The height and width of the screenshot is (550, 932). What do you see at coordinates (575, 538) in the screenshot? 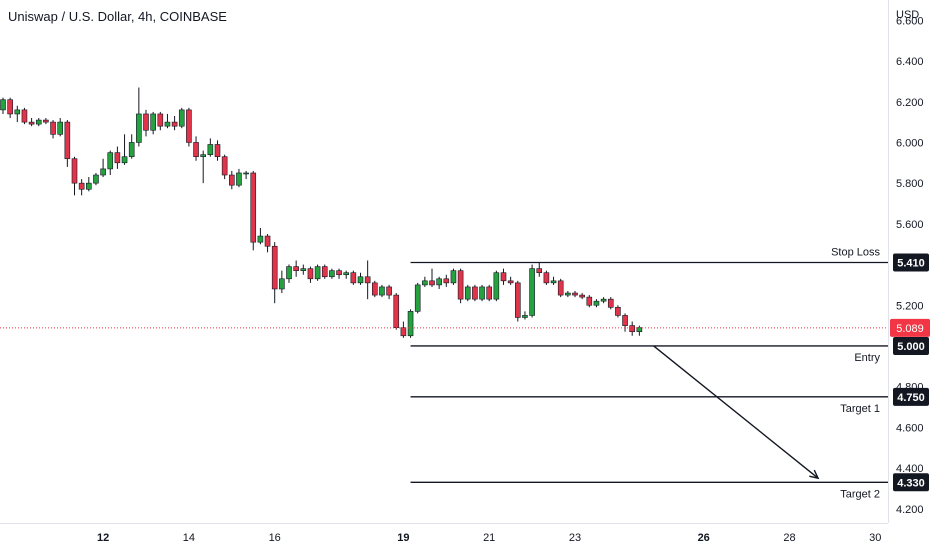
I see `time-tick-label: 23` at bounding box center [575, 538].